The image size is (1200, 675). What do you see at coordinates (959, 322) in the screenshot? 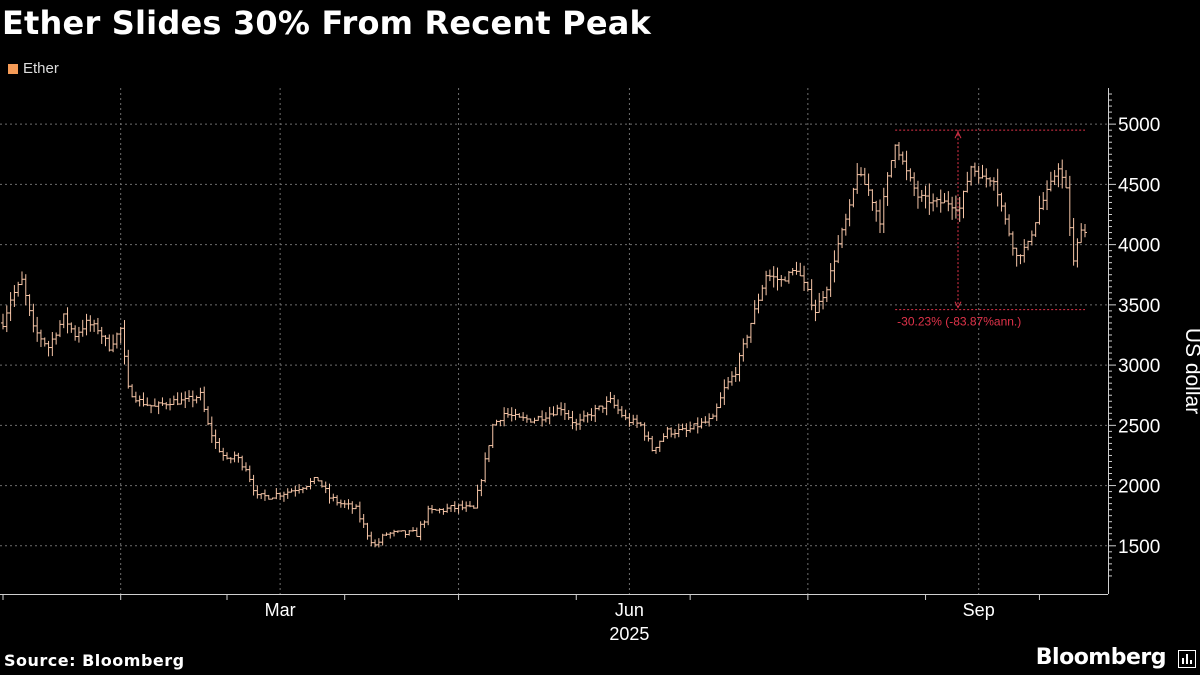
I see `annotation-label: -30.23% (-83.87%ann.)` at bounding box center [959, 322].